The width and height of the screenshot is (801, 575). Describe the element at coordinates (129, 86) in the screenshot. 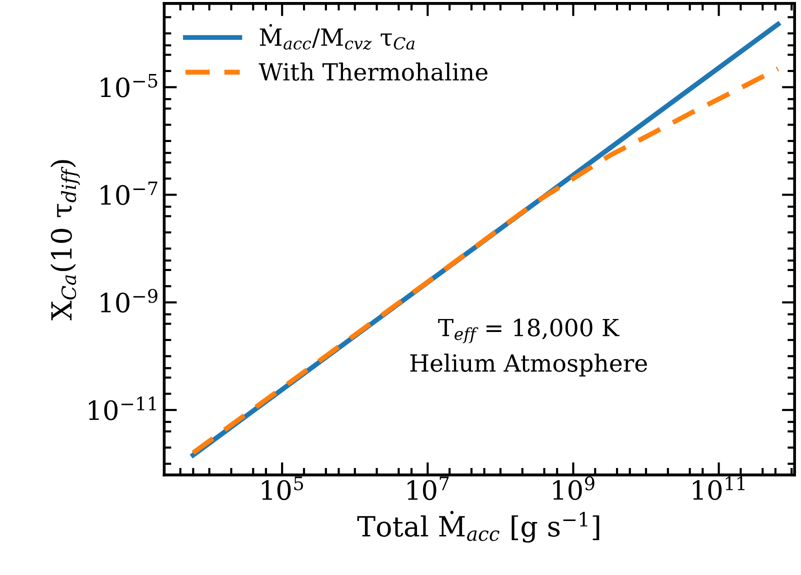

I see `y-tick-label: 10$^{−5}$` at that location.